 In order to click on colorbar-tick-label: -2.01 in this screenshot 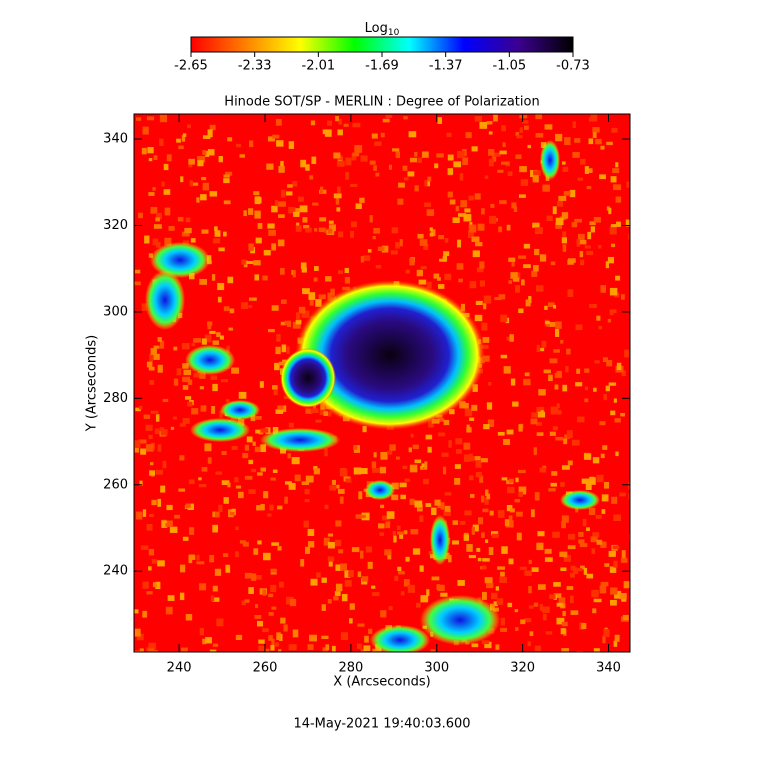, I will do `click(319, 66)`.